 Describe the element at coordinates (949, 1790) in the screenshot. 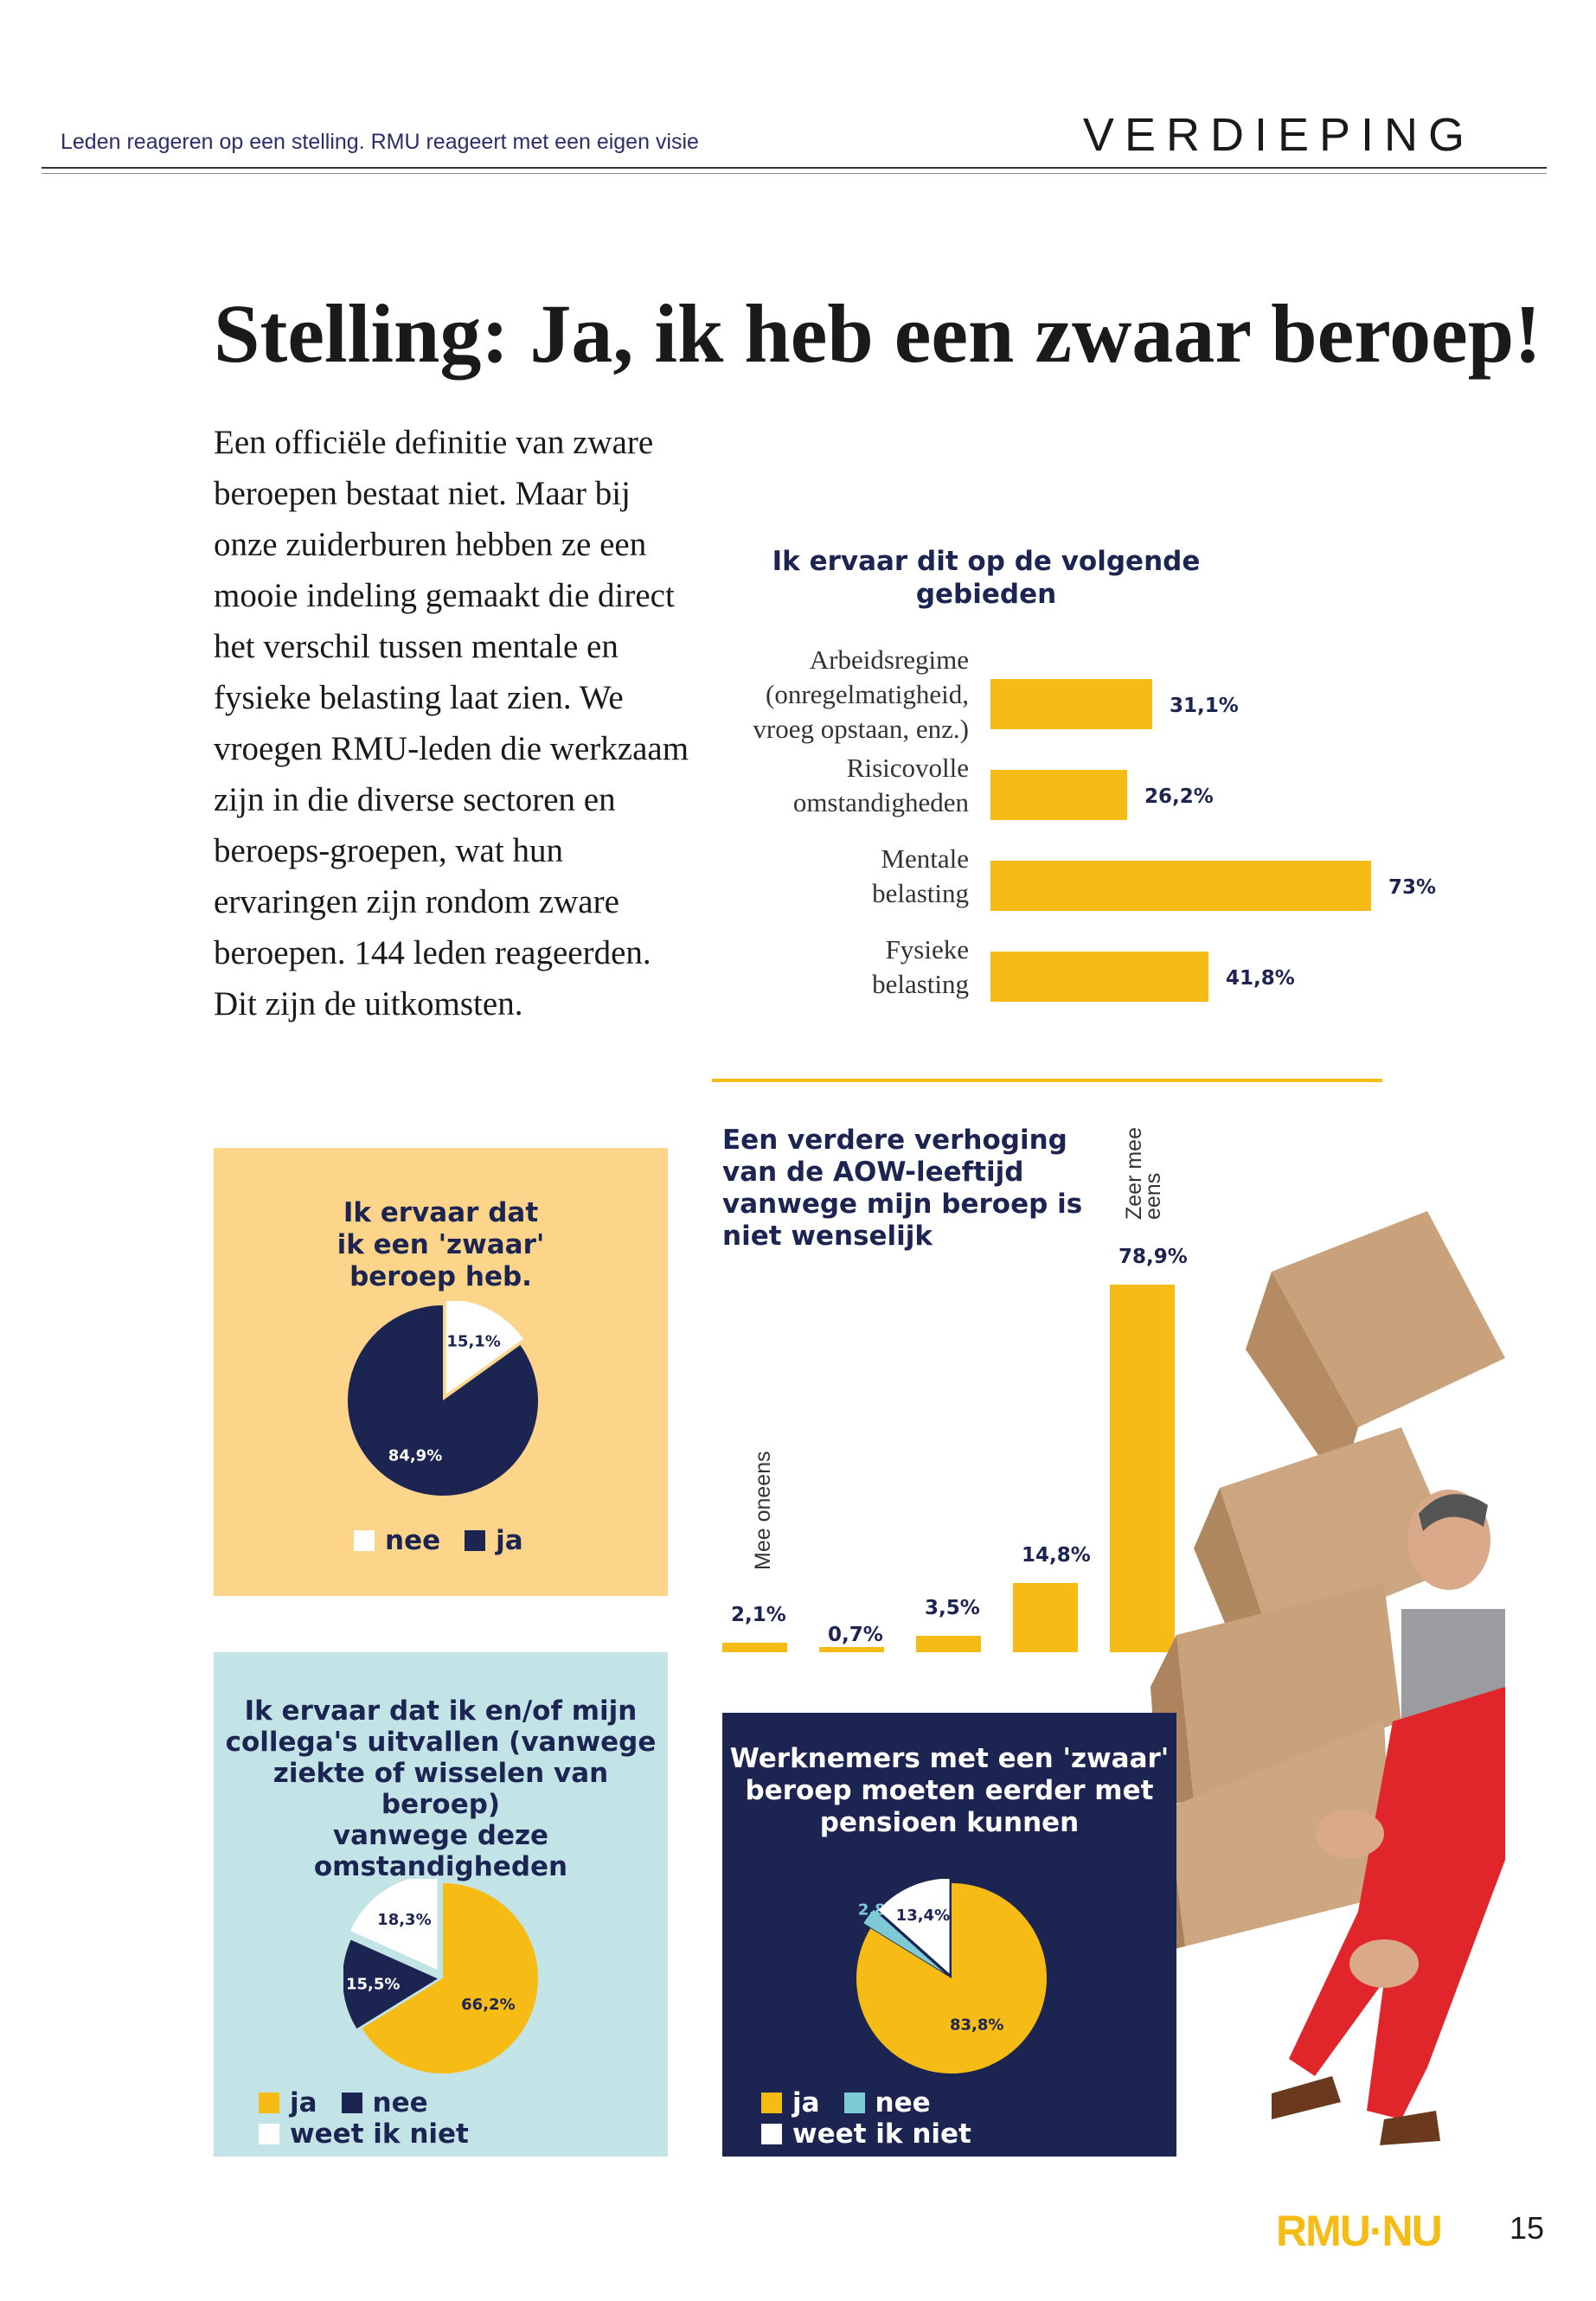

I see `pie3-title-line-1: beroep moeten eerder met` at that location.